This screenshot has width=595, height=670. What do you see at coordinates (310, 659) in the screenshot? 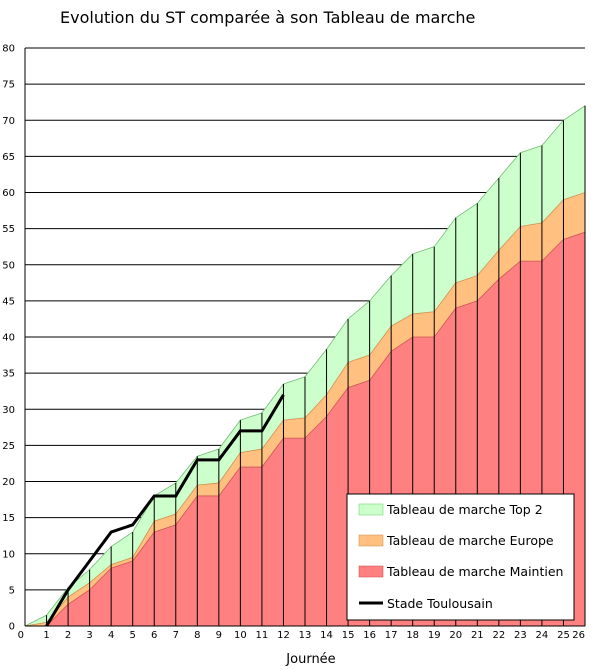
I see `x-axis-label: Journée` at bounding box center [310, 659].